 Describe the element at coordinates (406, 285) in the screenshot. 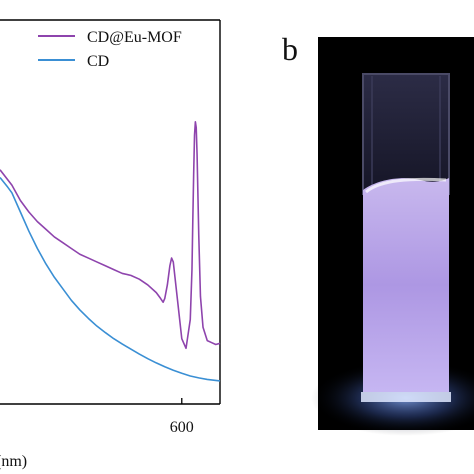

I see `cuvette-liquid` at that location.